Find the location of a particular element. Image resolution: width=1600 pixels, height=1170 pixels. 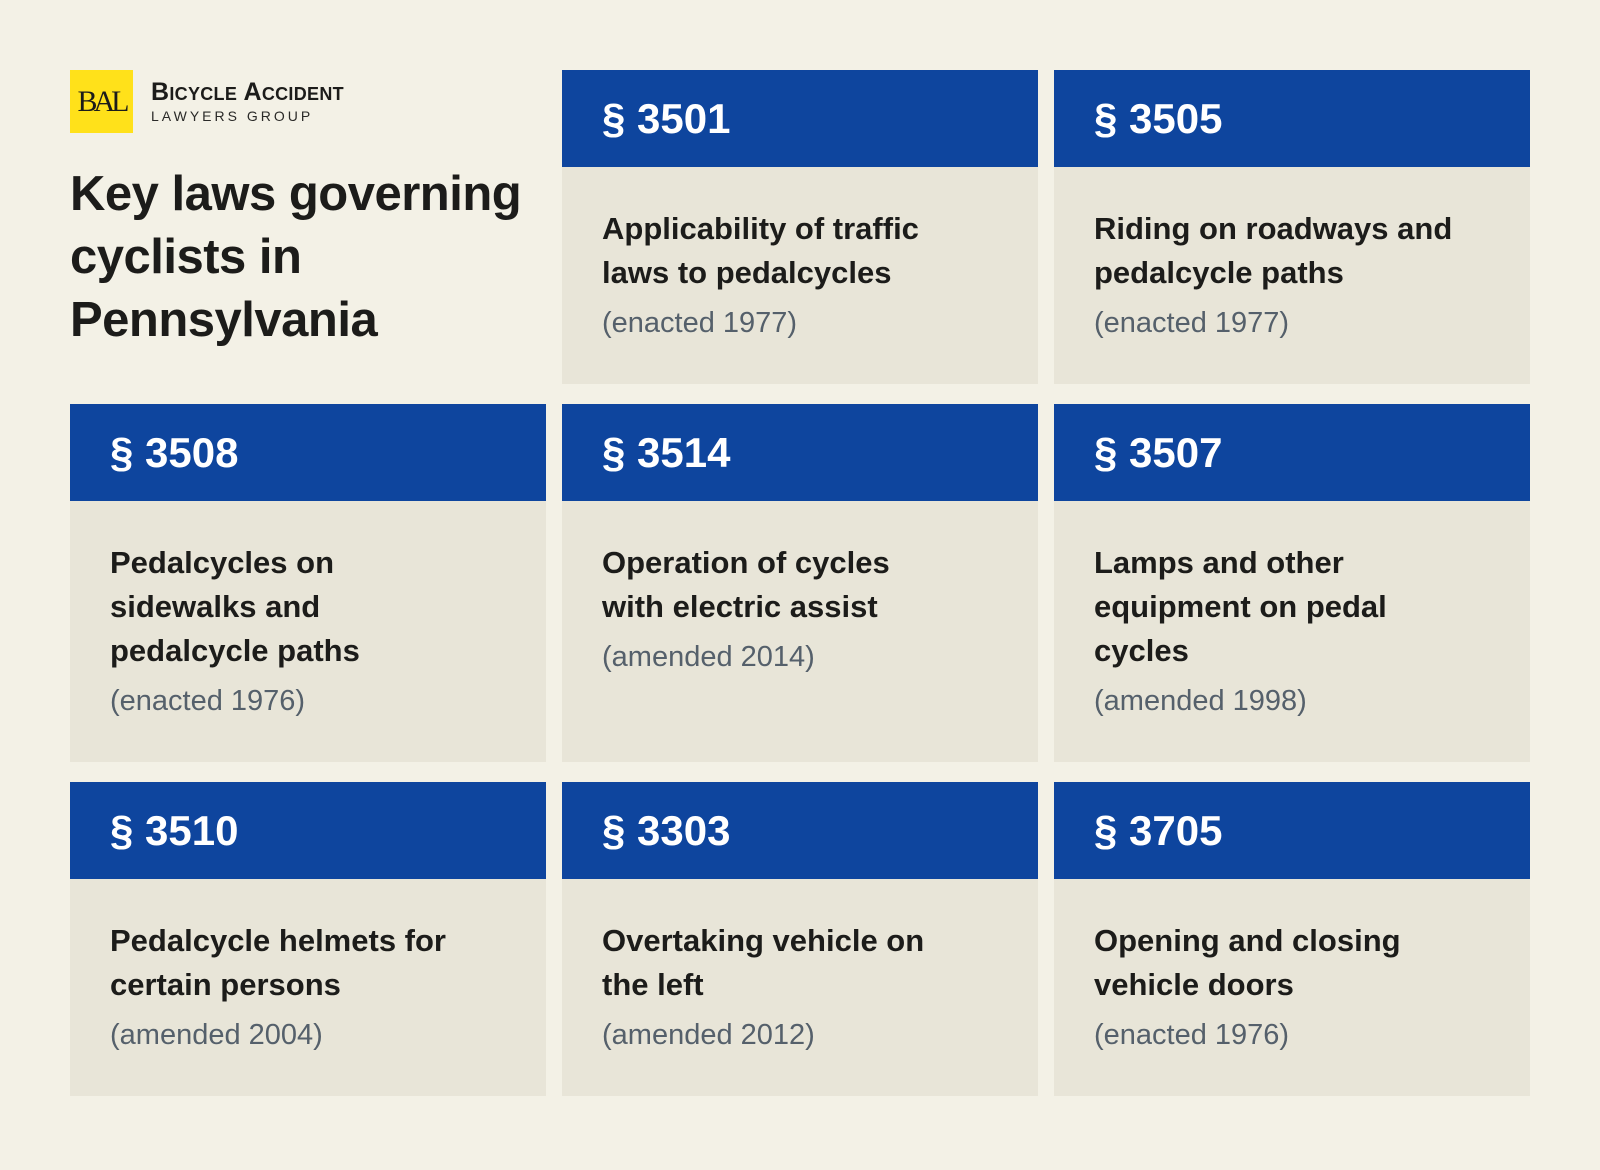

law-description: Pedalcycle helmets for certain persons is located at coordinates (278, 962).